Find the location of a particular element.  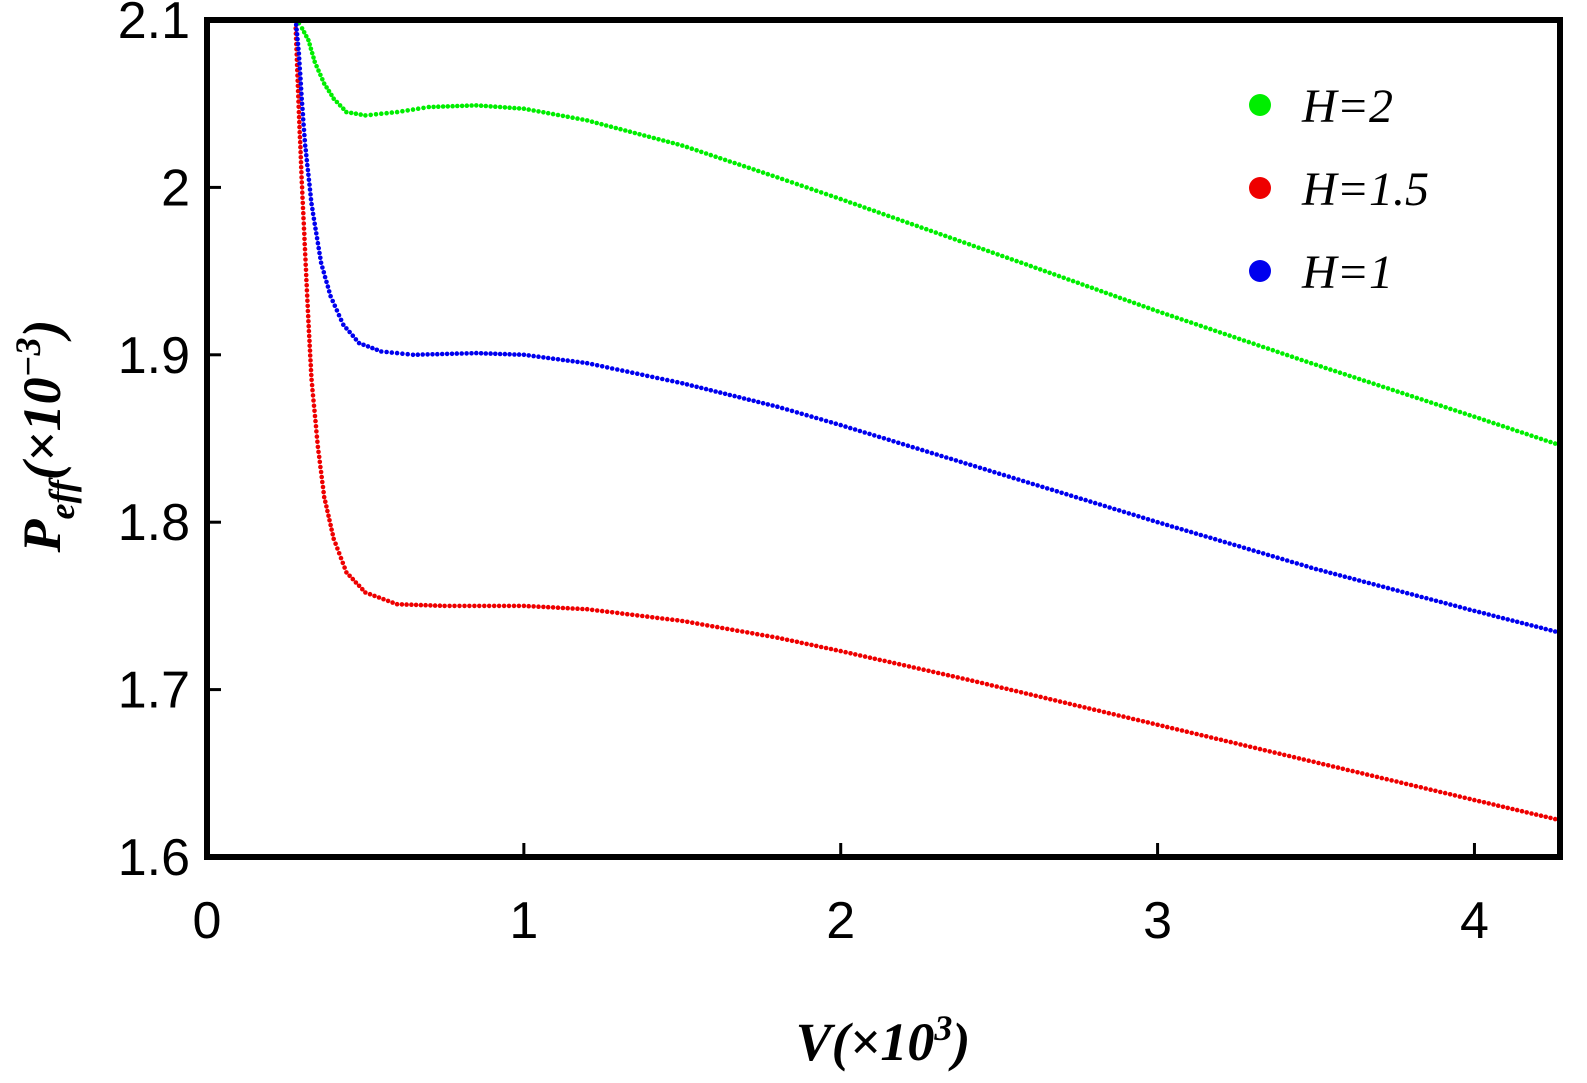

y-tick-label: 1.6 is located at coordinates (154, 858).